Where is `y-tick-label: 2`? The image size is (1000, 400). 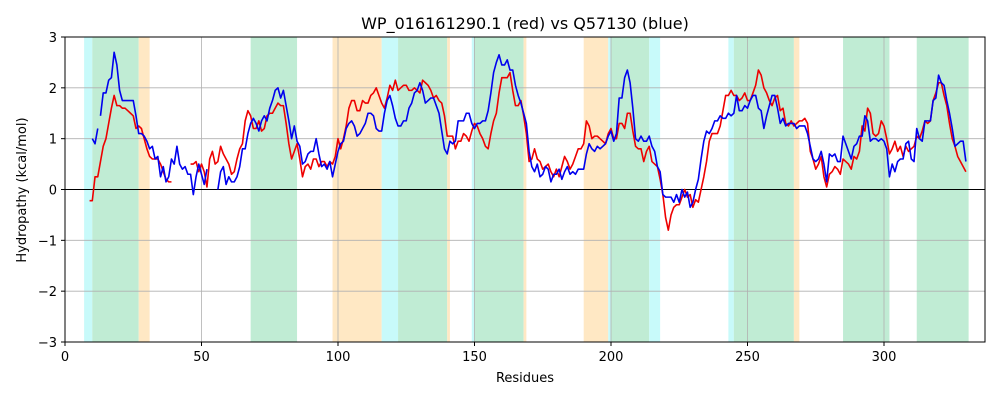 y-tick-label: 2 is located at coordinates (53, 89).